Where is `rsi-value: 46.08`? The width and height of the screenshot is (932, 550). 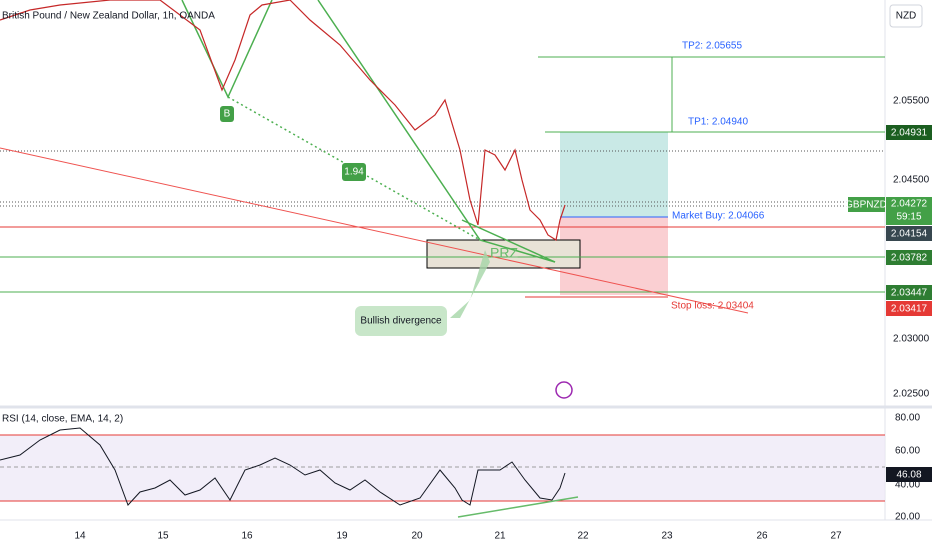
rsi-value: 46.08 is located at coordinates (908, 475).